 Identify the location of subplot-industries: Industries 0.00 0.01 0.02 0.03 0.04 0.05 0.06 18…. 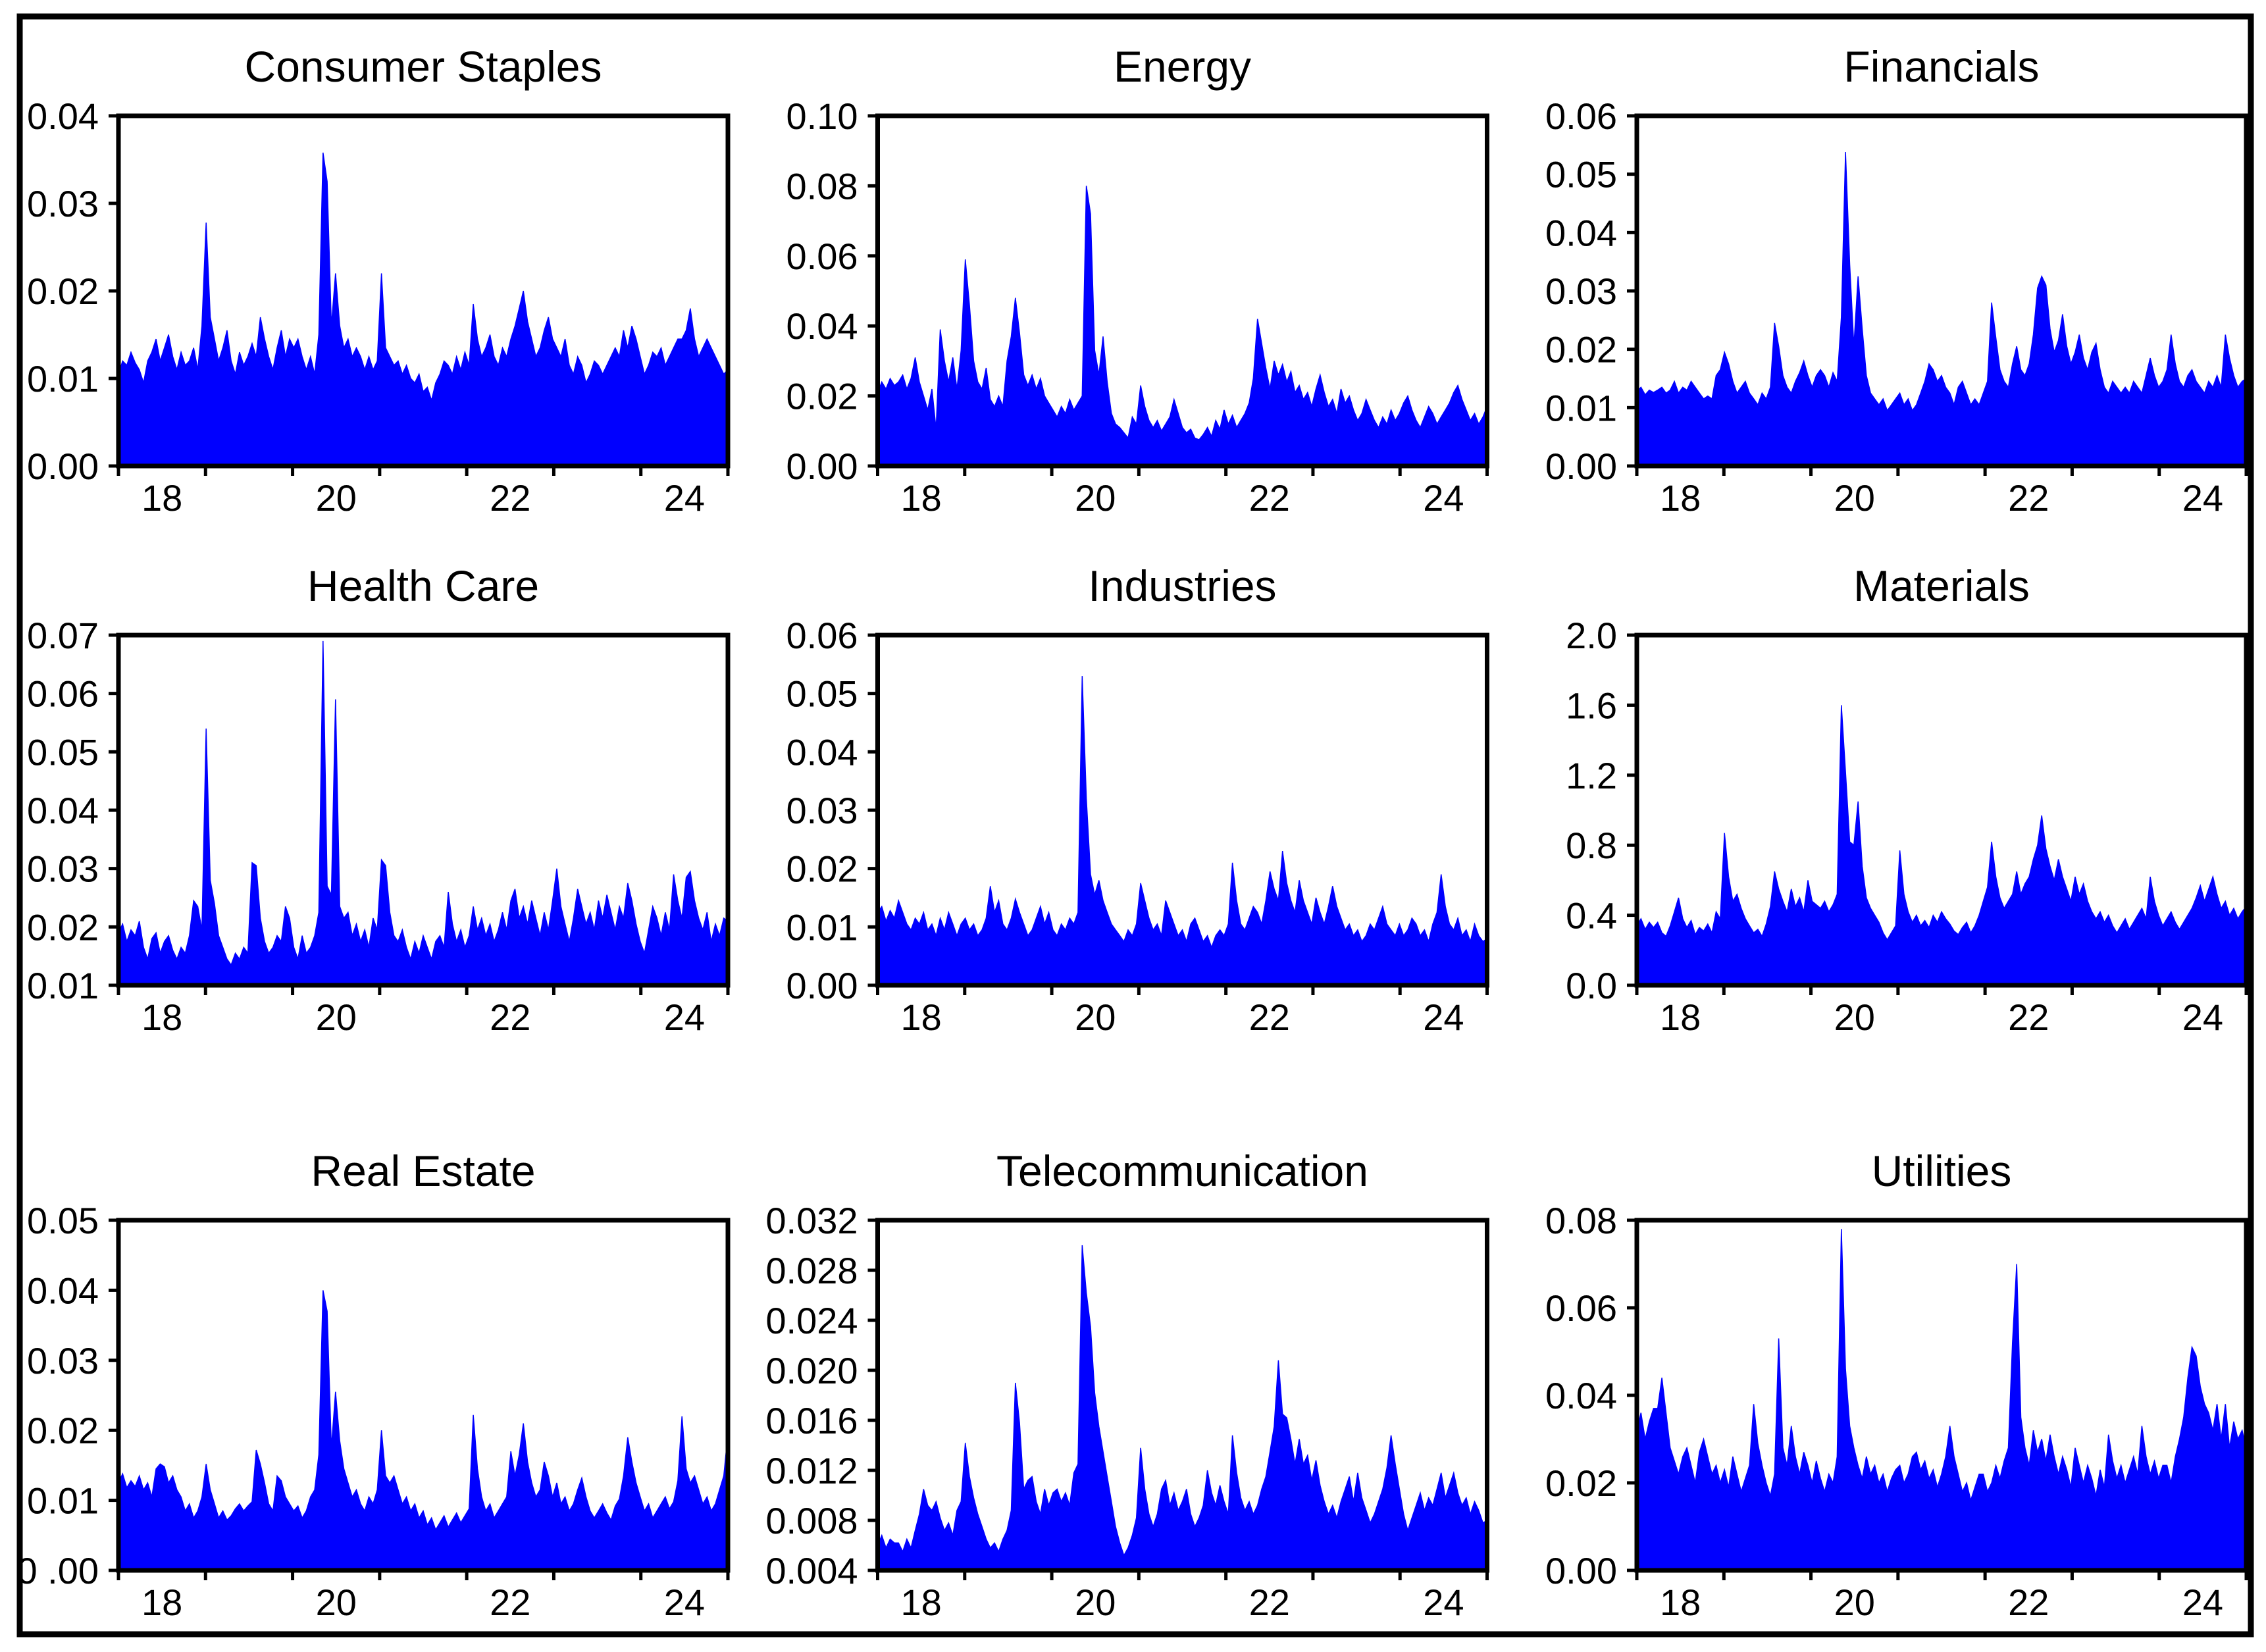
(1137, 799).